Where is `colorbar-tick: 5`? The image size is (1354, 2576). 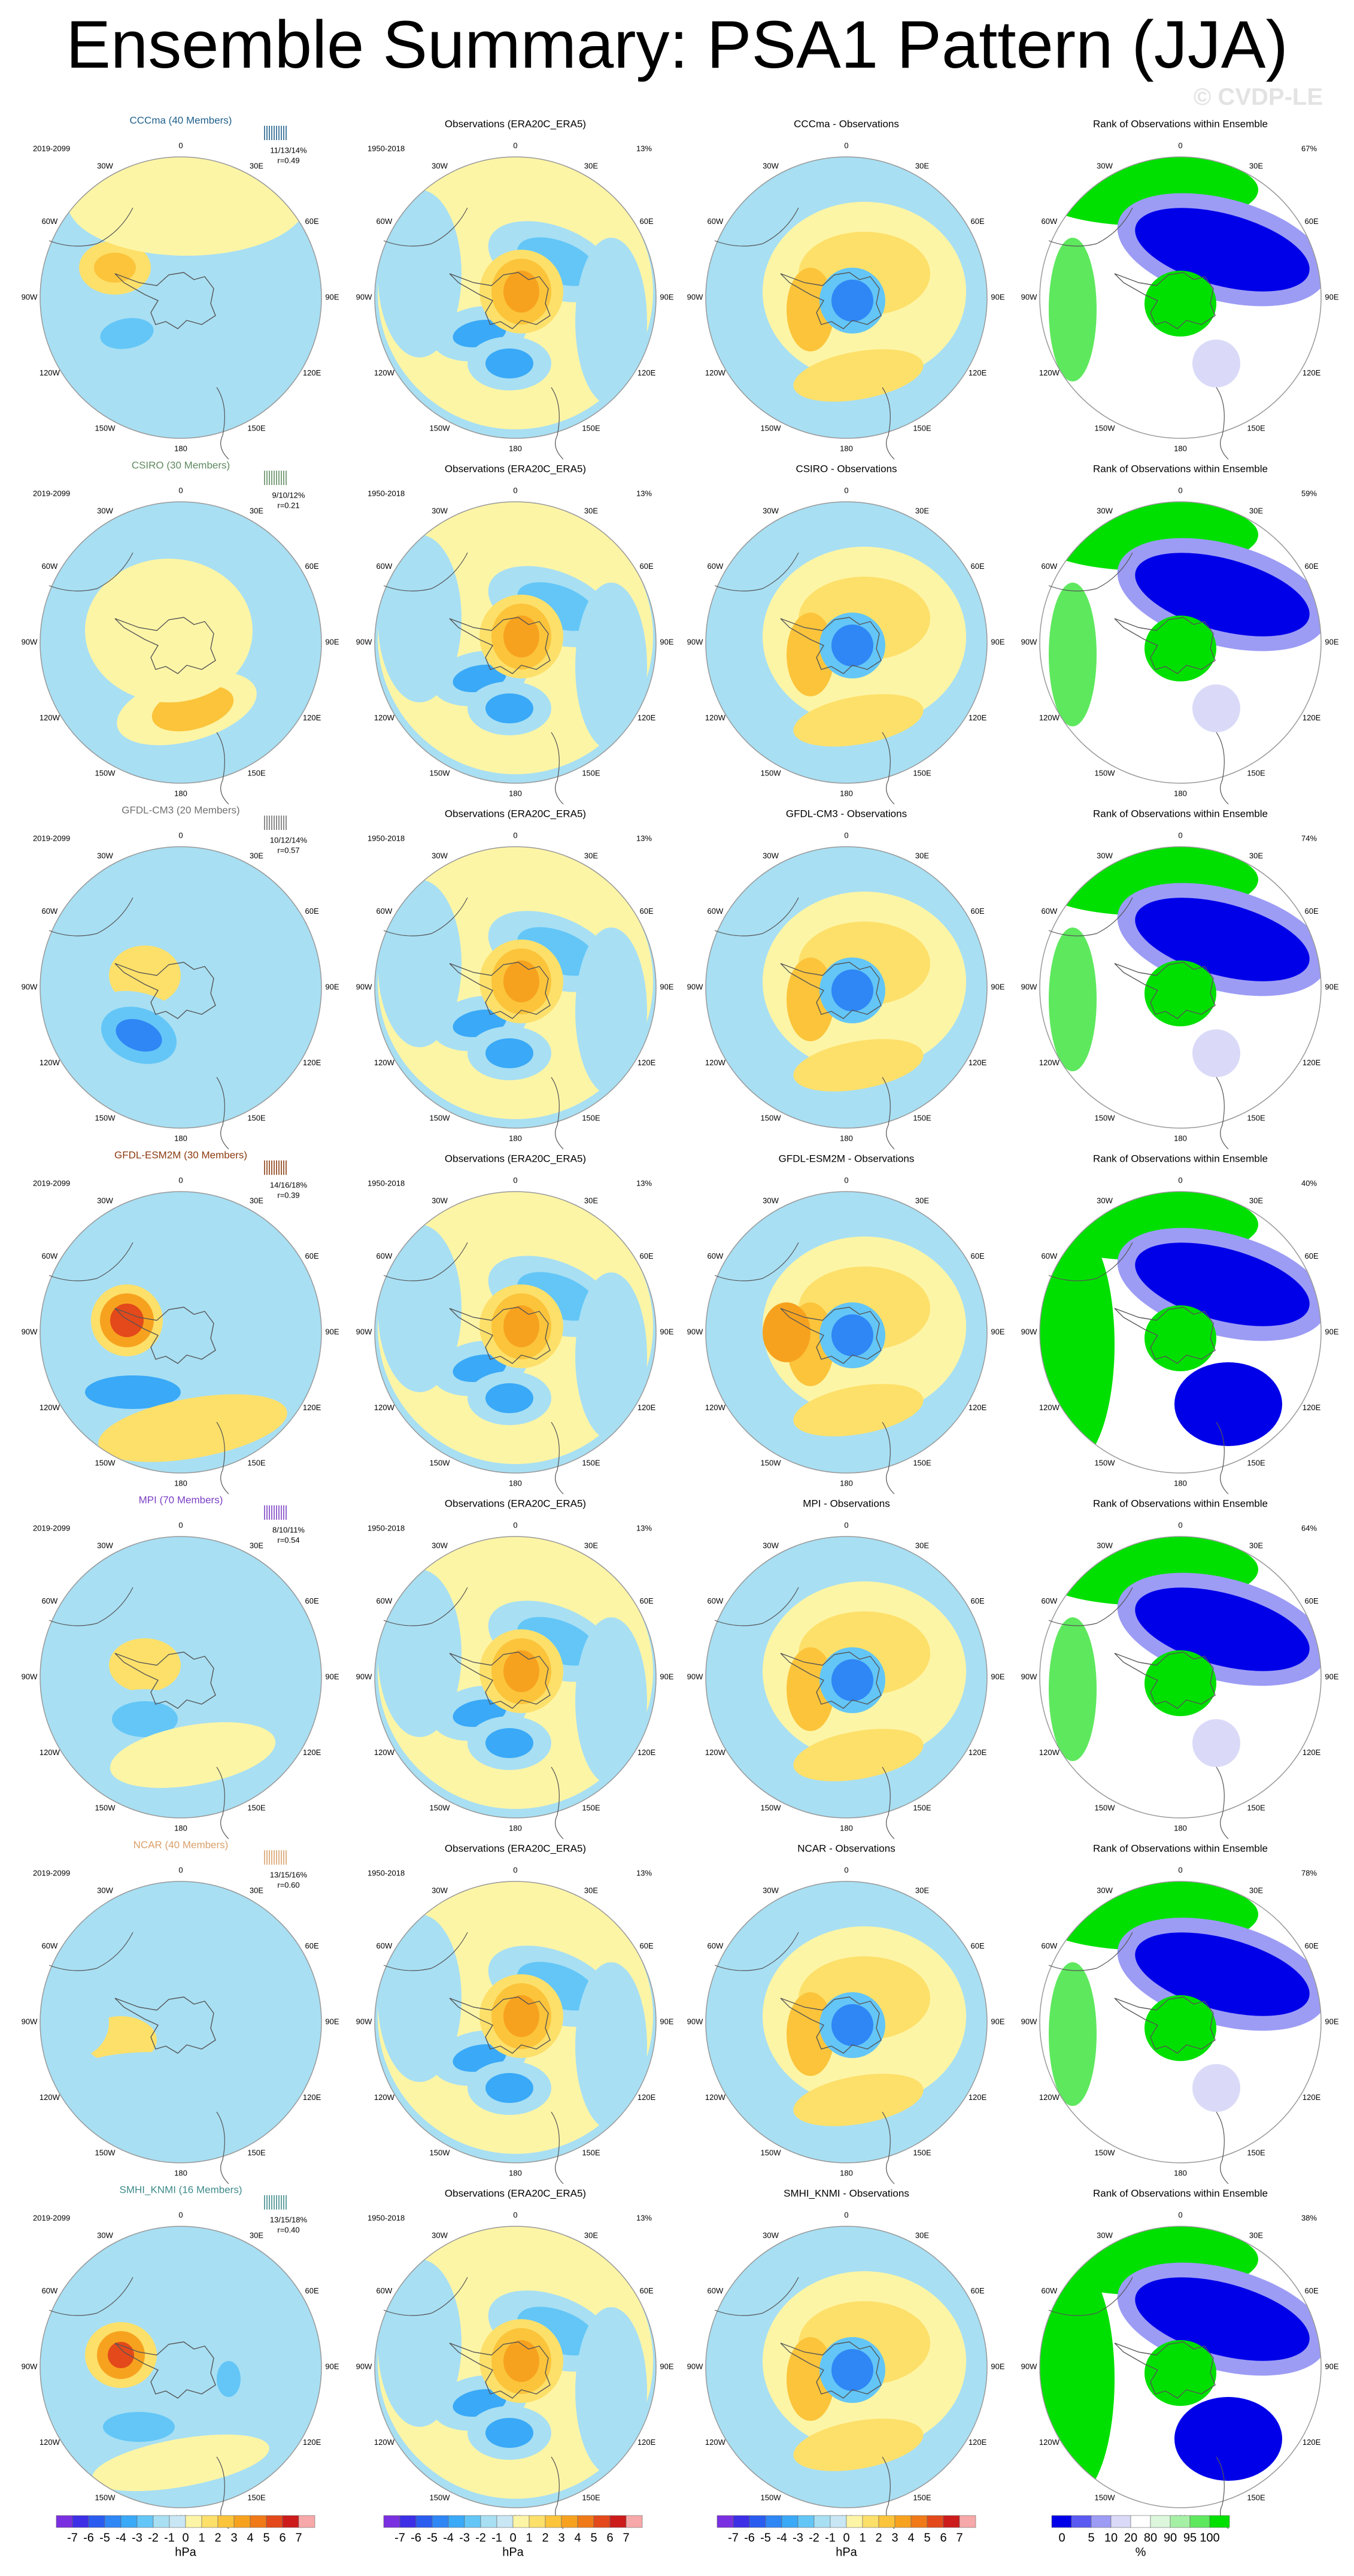 colorbar-tick: 5 is located at coordinates (593, 2537).